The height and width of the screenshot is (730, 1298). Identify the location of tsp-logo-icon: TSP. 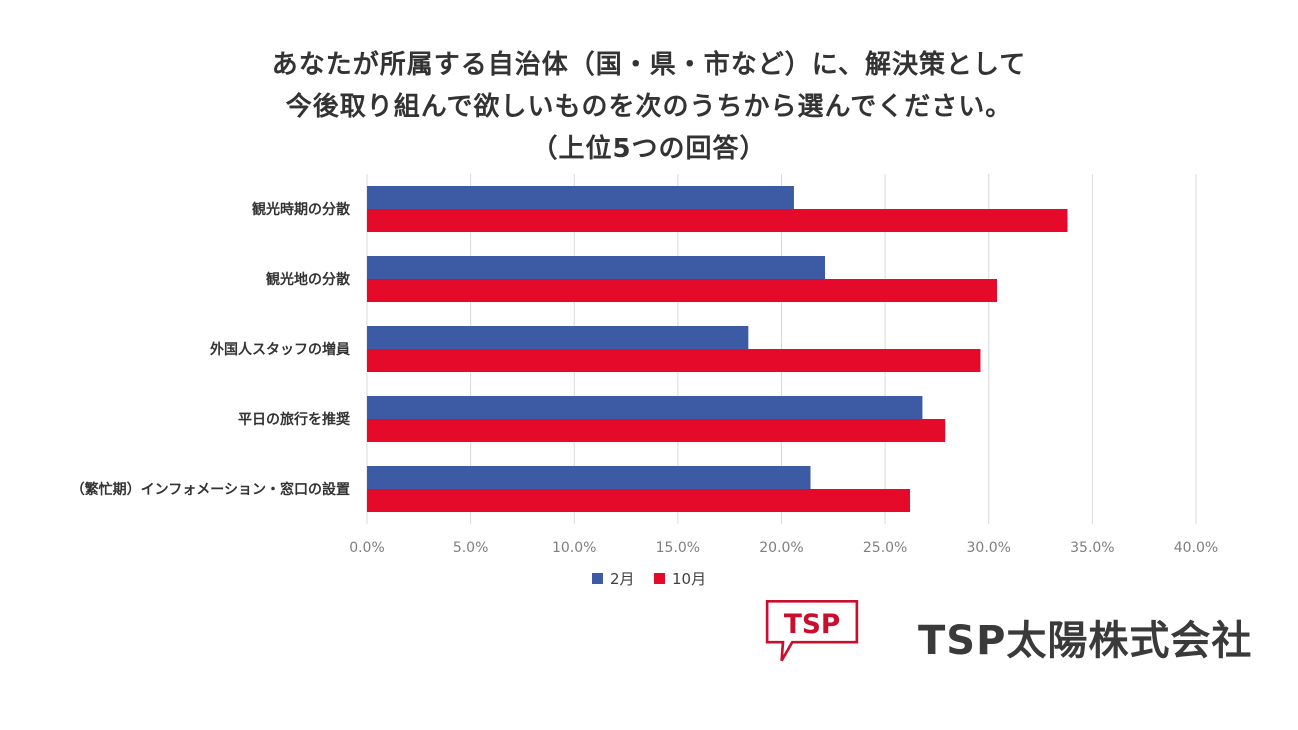
(812, 631).